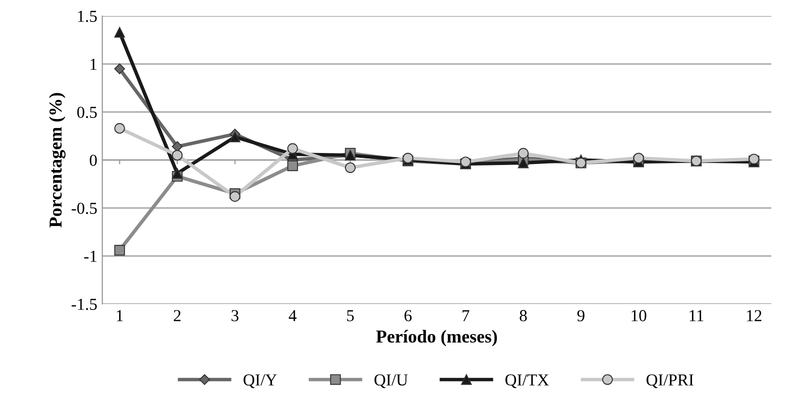 The image size is (787, 400). I want to click on legend-label: QI/Y, so click(260, 381).